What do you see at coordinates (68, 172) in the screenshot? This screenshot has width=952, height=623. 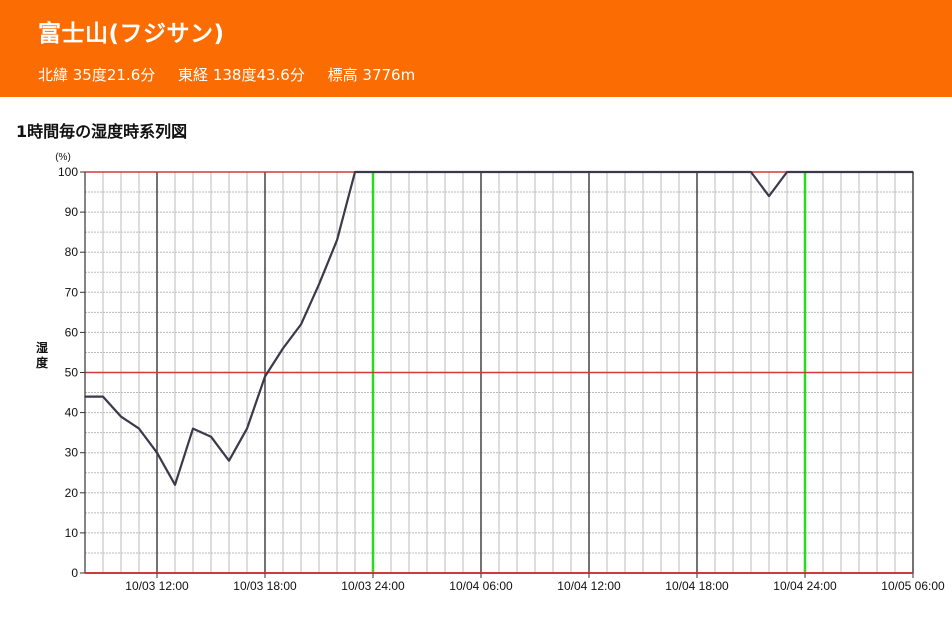 I see `y-tick-label: 100` at bounding box center [68, 172].